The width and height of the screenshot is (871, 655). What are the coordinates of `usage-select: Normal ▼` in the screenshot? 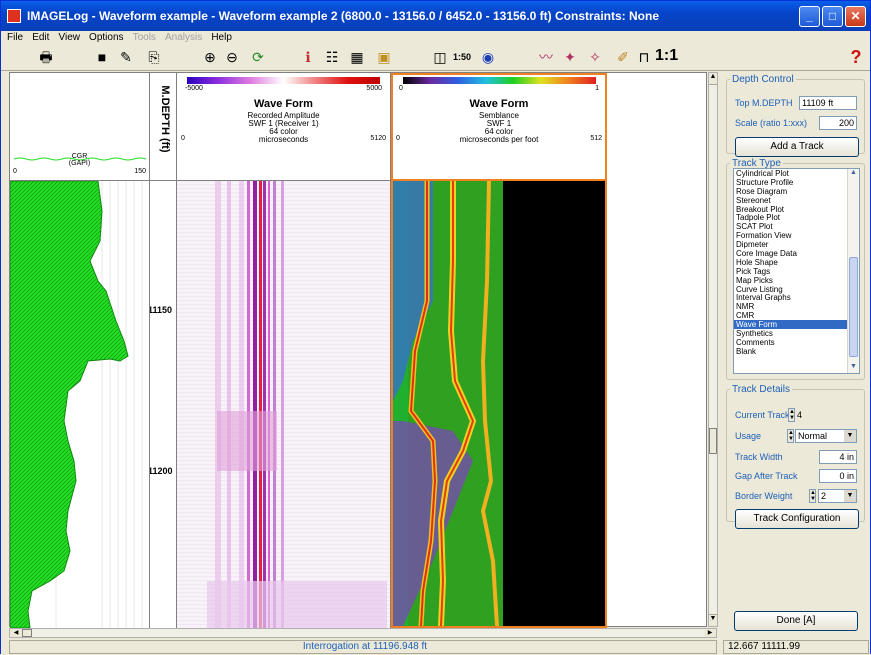 It's located at (826, 436).